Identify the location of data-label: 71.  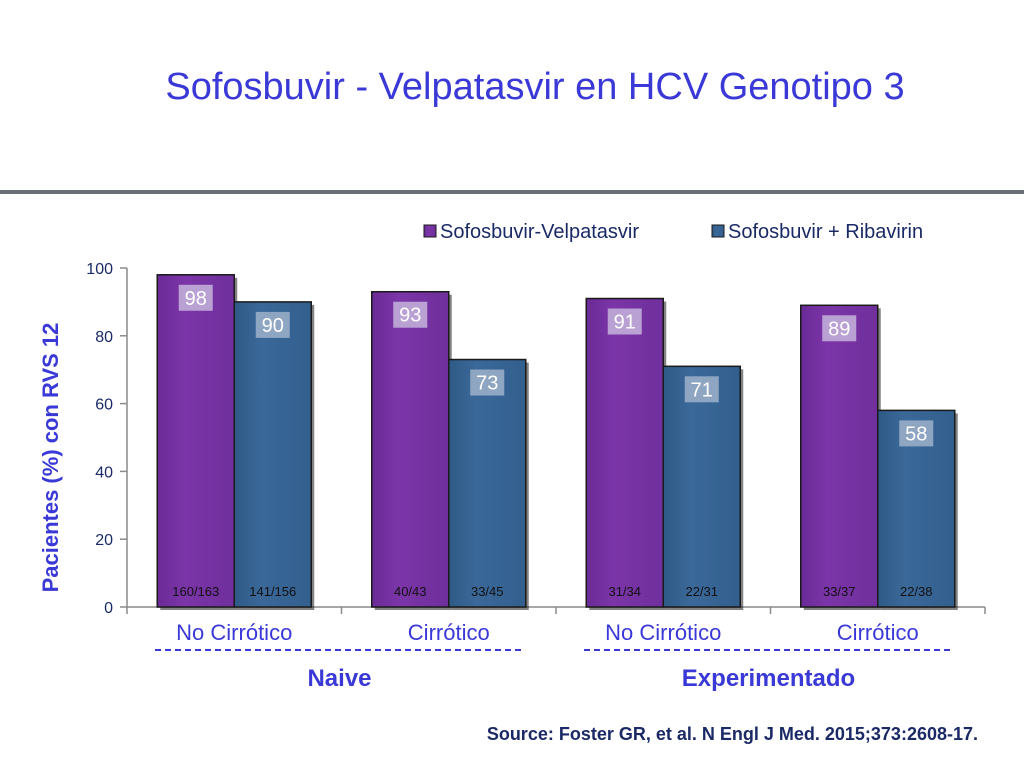
(702, 390).